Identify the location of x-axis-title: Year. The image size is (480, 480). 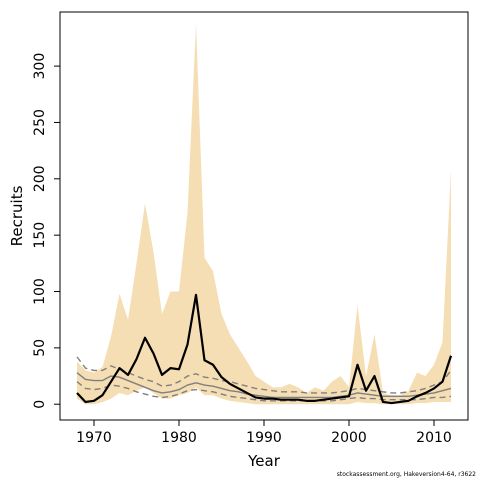
(264, 461).